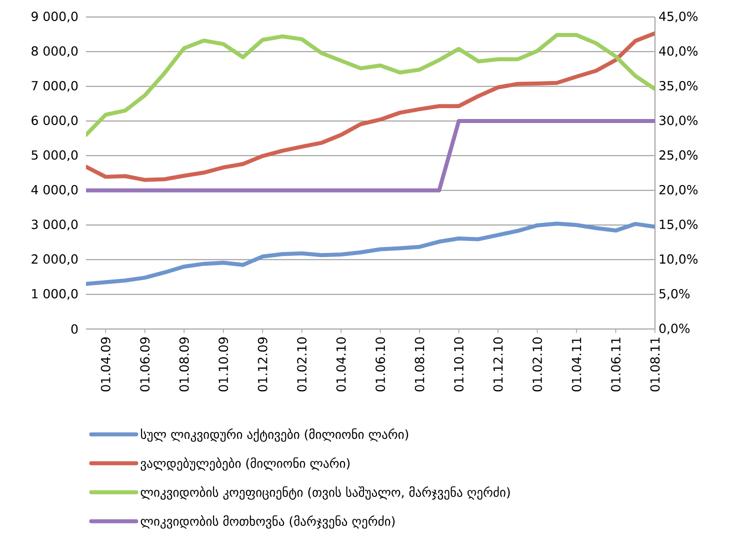 The height and width of the screenshot is (544, 730). What do you see at coordinates (55, 86) in the screenshot?
I see `y-tick-label: 7 000,0` at bounding box center [55, 86].